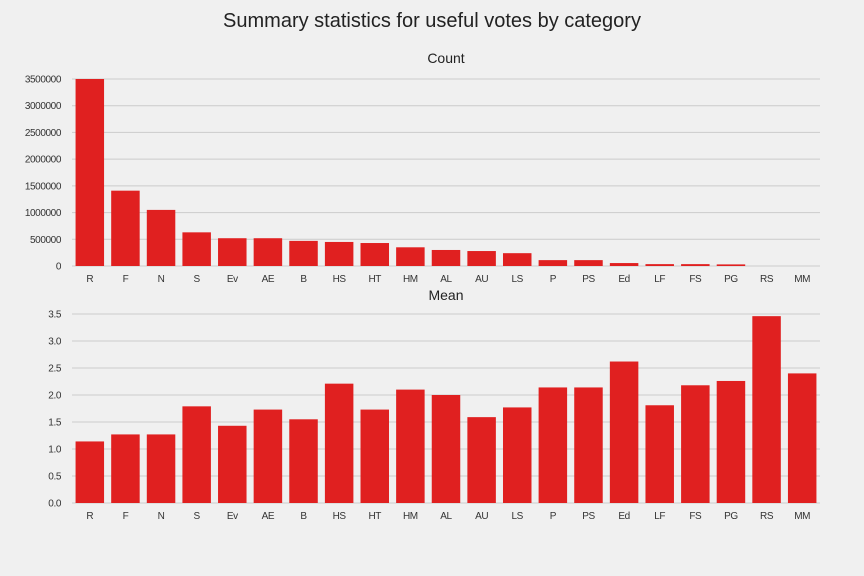  I want to click on count-x-tick-label: Ev, so click(232, 279).